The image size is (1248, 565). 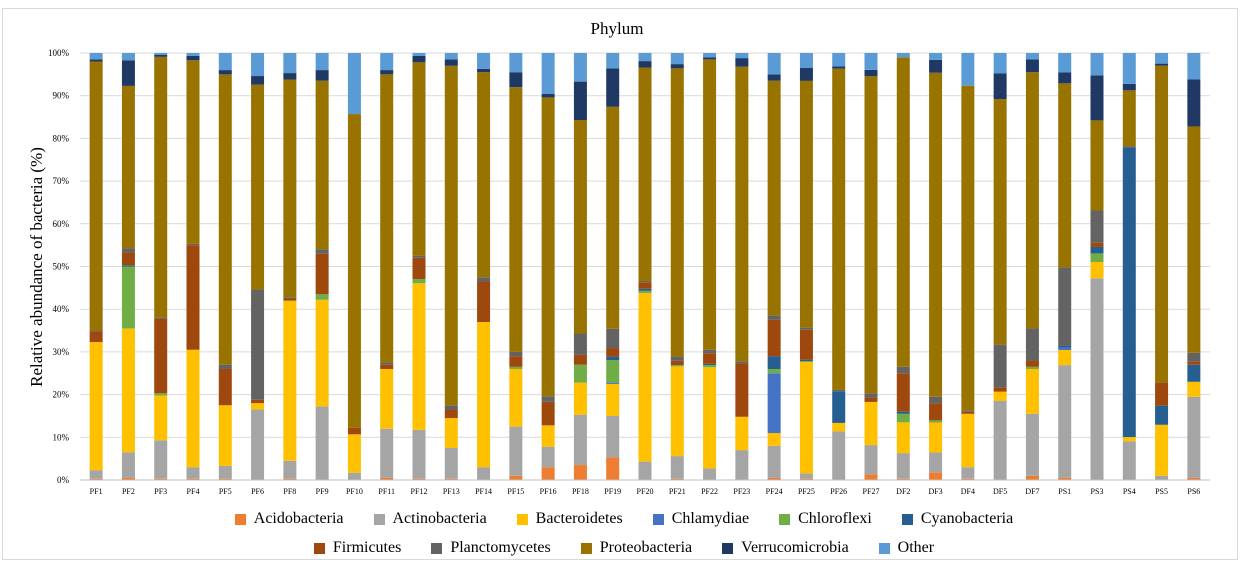 I want to click on x-tick-label: PF12, so click(x=419, y=491).